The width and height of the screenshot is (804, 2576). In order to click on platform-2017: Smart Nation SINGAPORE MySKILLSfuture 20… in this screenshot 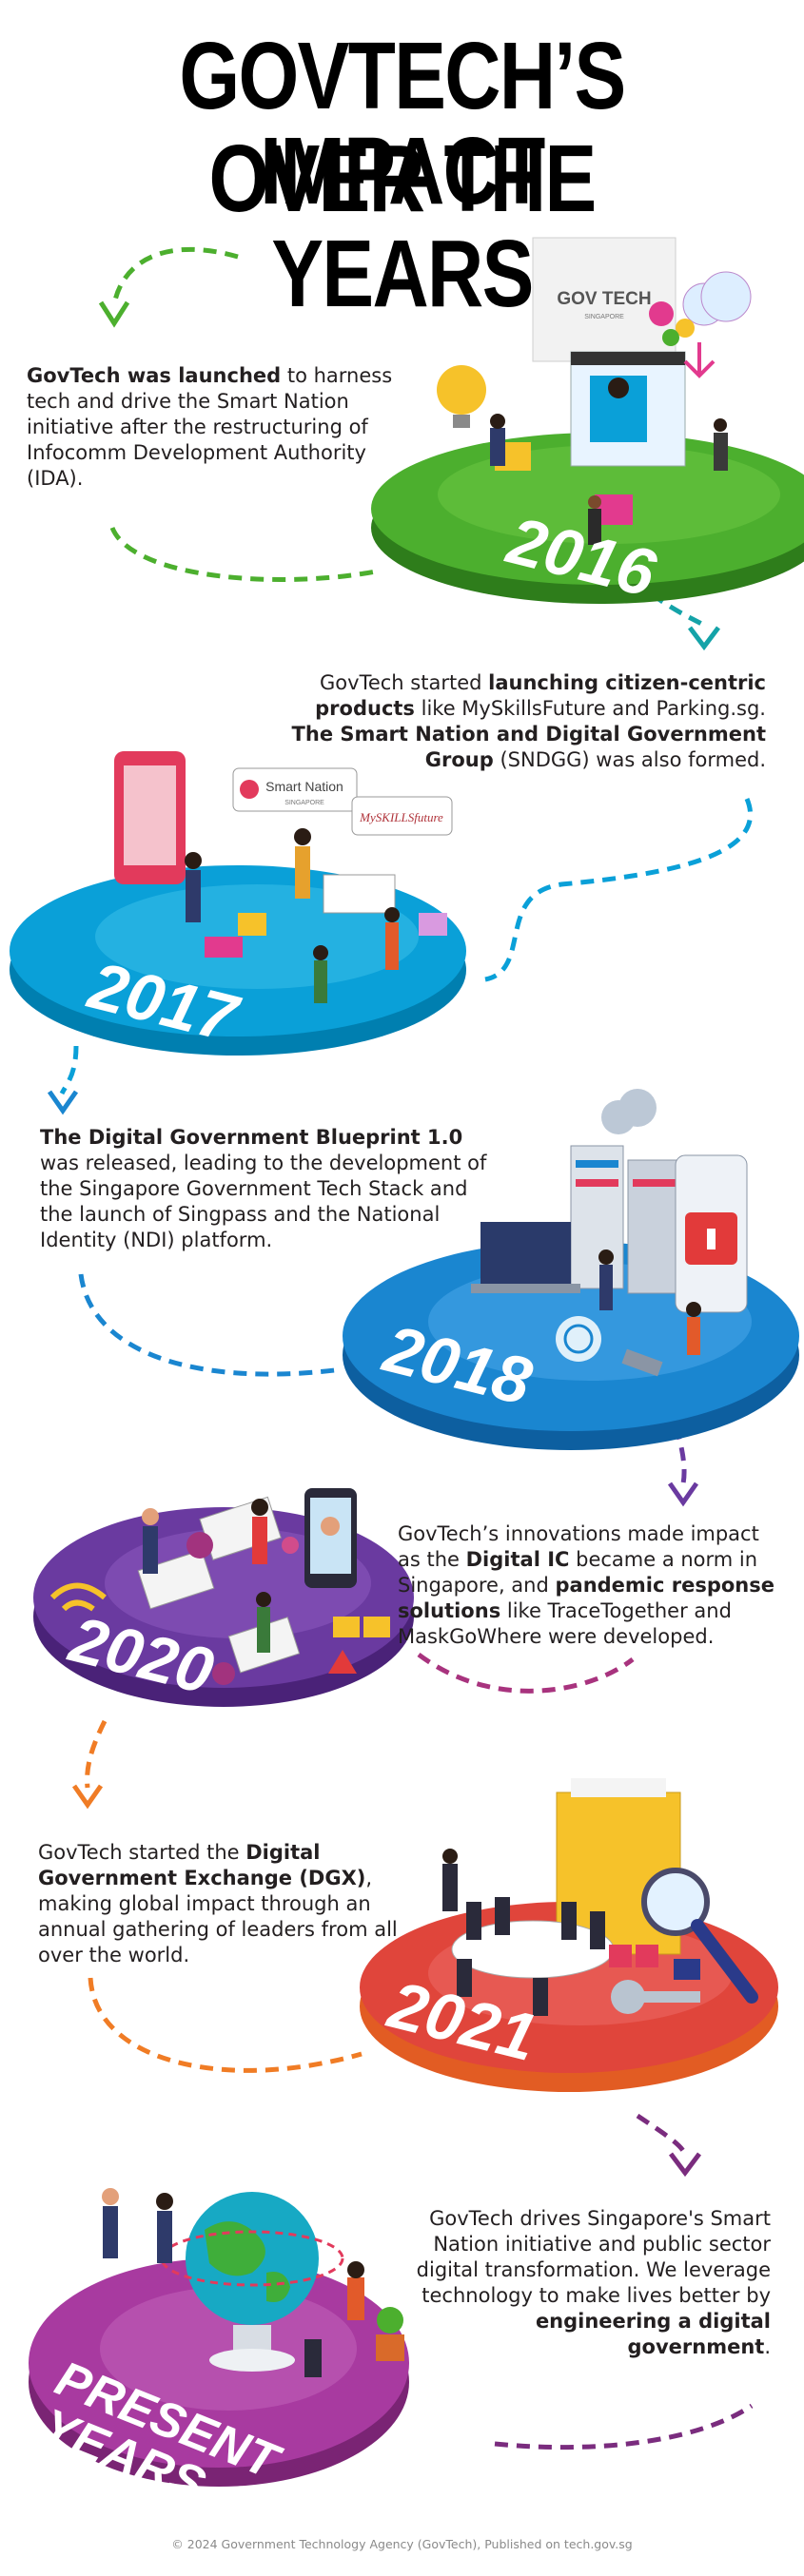, I will do `click(238, 903)`.